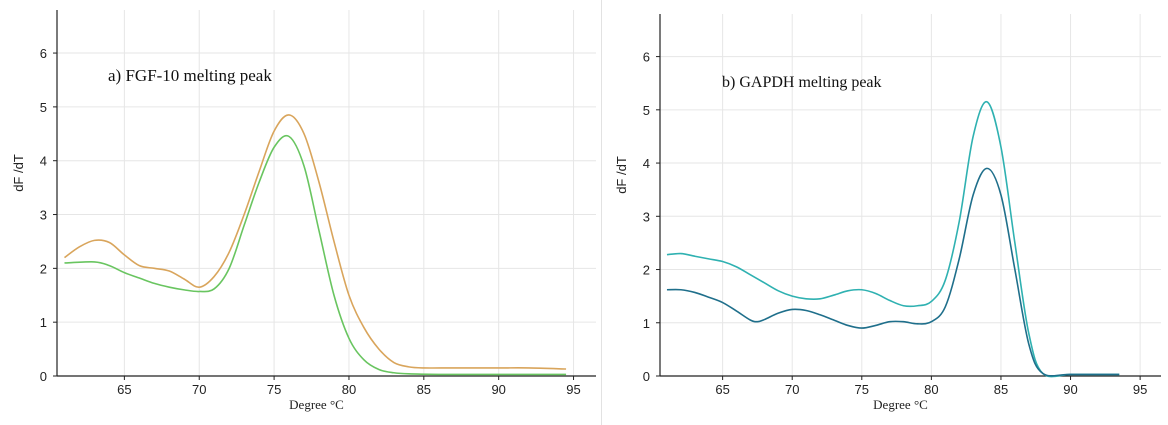  I want to click on chart-title: a) FGF-10 melting peak, so click(190, 75).